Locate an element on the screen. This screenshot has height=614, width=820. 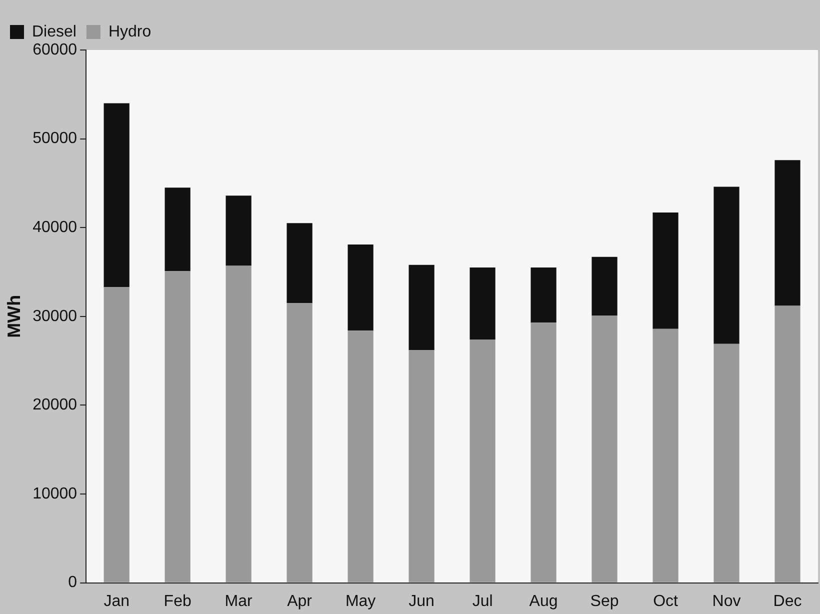
x-tick-label: Oct is located at coordinates (666, 601).